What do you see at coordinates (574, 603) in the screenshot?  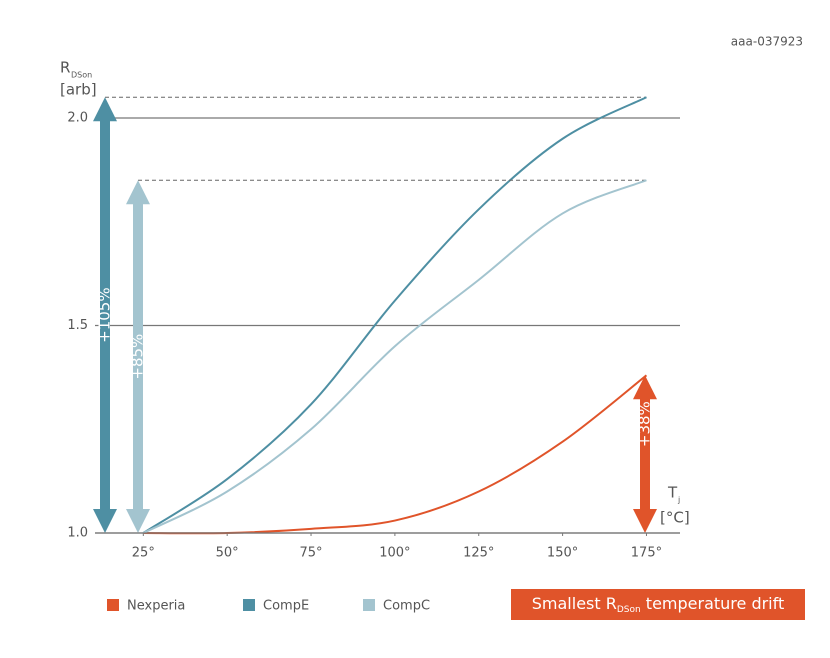 I see `banner-main: Smallest R` at bounding box center [574, 603].